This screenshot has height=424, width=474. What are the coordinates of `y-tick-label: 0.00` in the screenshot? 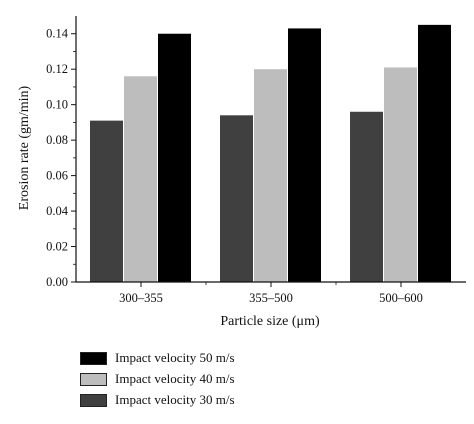 It's located at (57, 282).